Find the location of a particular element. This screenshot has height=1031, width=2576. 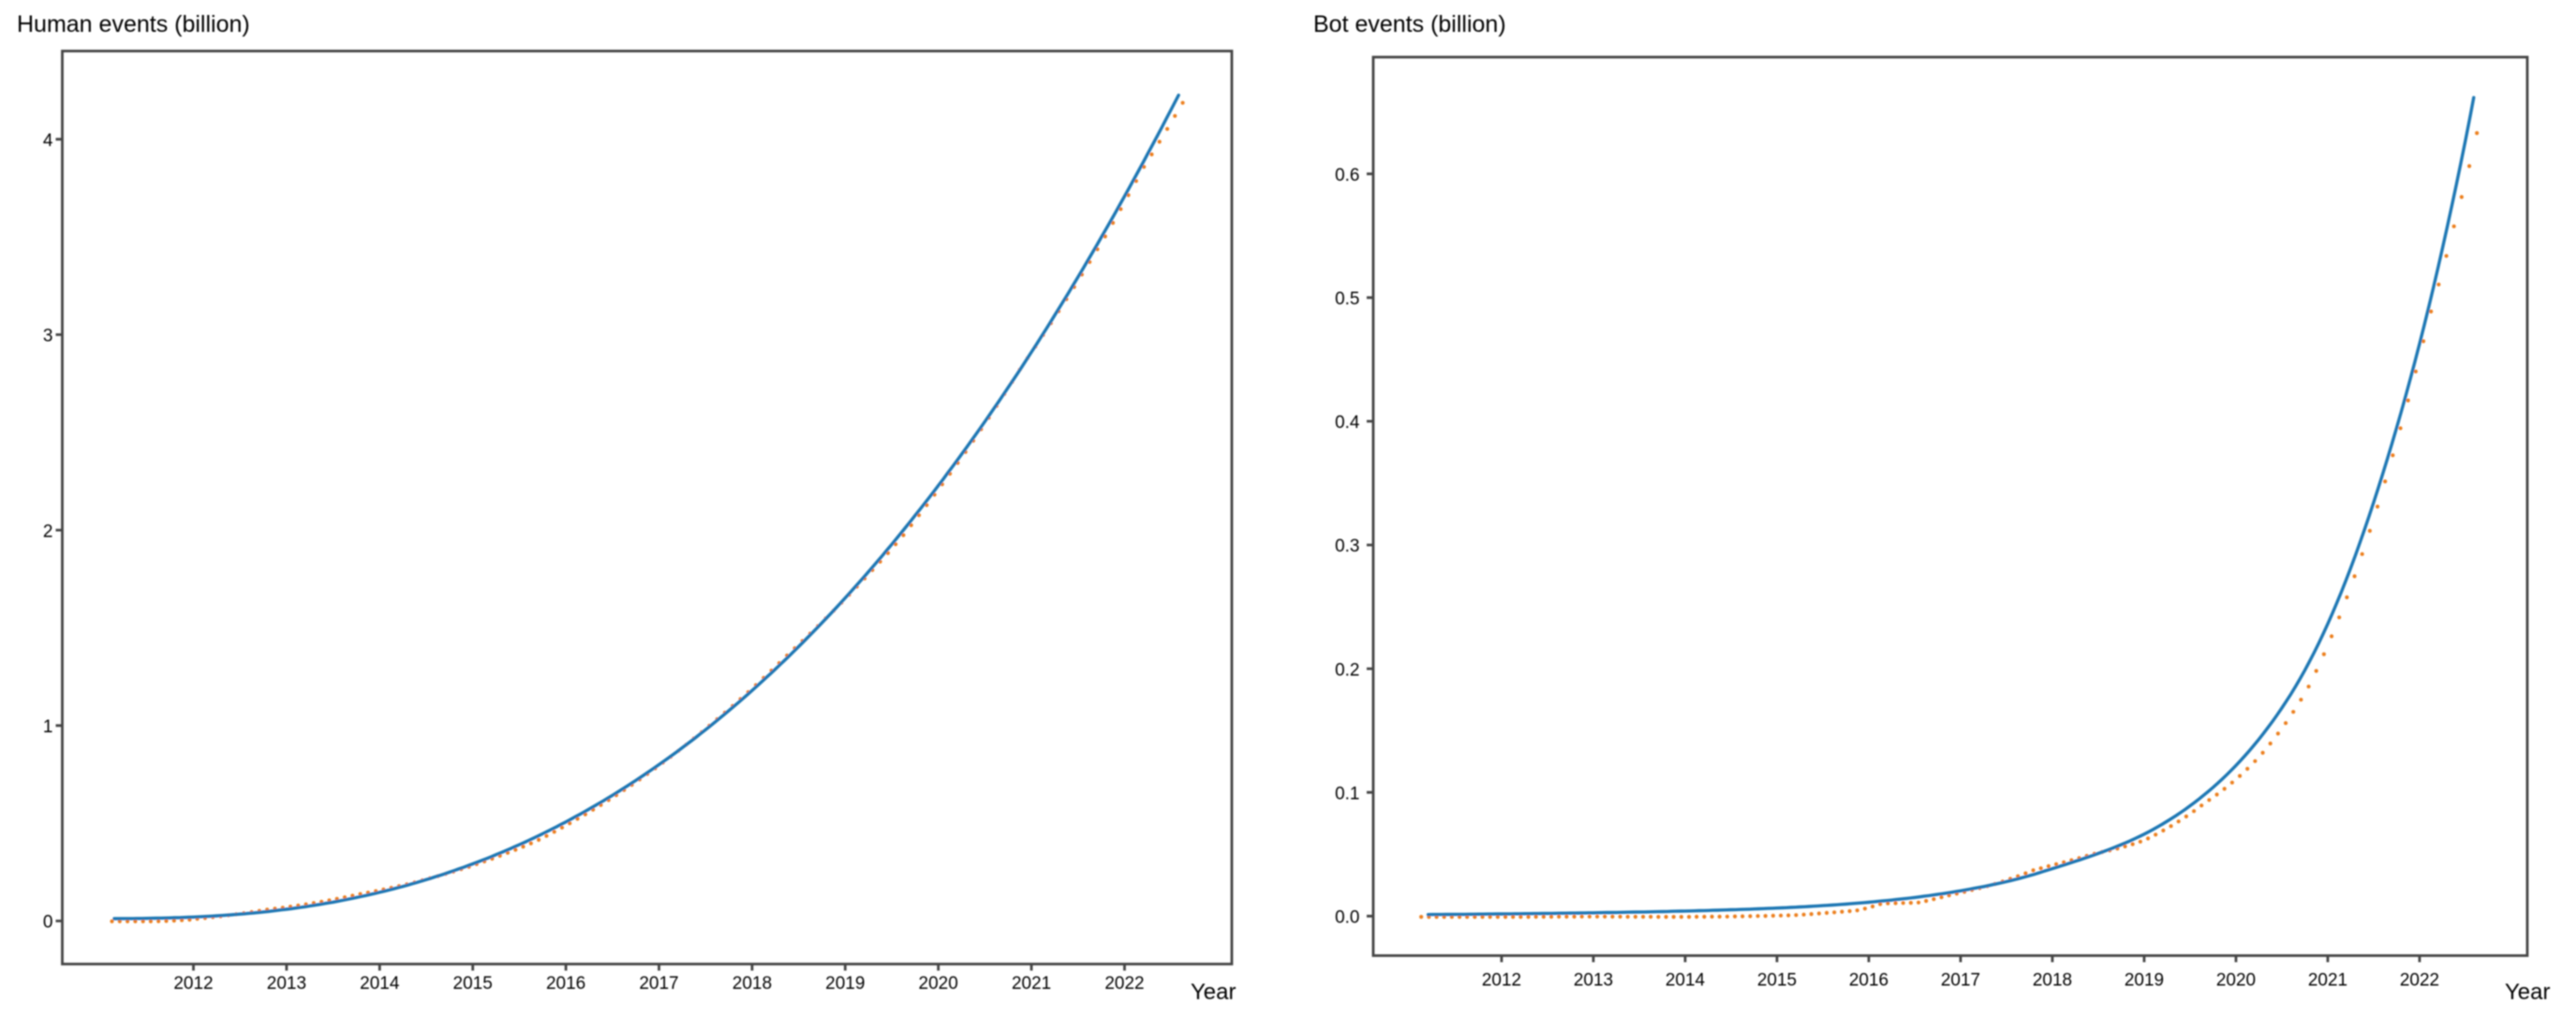

svg-text: 0.2 is located at coordinates (1347, 670).